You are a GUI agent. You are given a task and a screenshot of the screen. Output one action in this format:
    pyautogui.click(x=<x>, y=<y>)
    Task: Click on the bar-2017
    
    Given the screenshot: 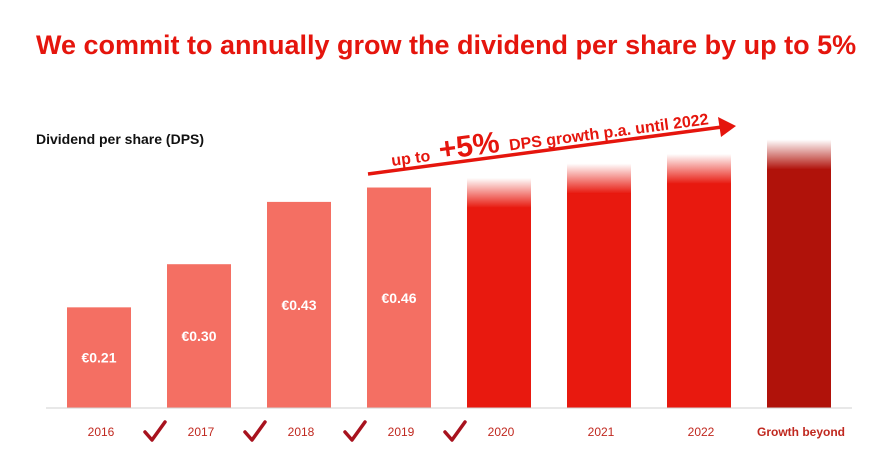 What is the action you would take?
    pyautogui.click(x=199, y=336)
    